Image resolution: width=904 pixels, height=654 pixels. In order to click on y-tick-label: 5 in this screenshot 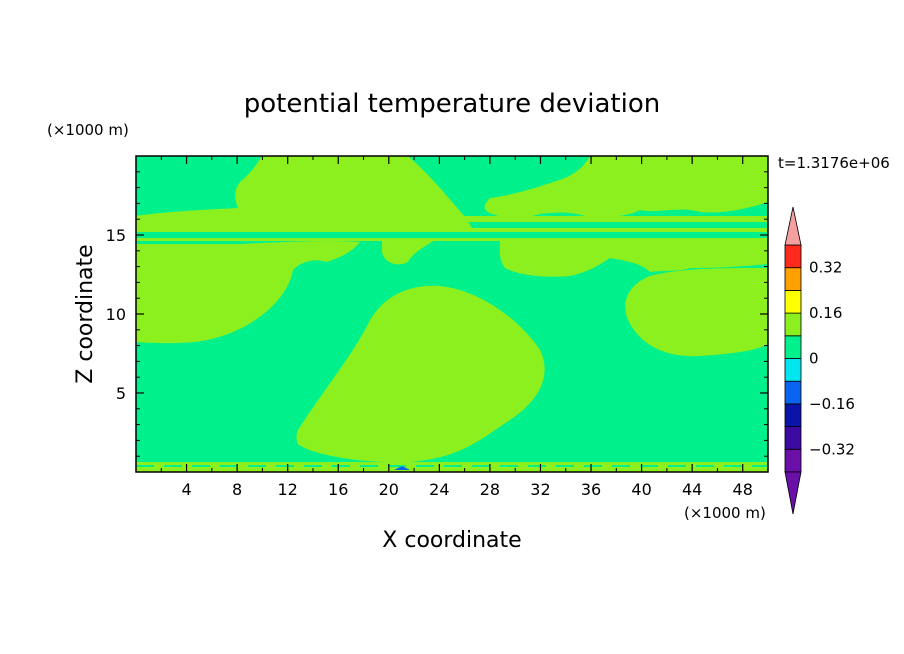, I will do `click(121, 393)`.